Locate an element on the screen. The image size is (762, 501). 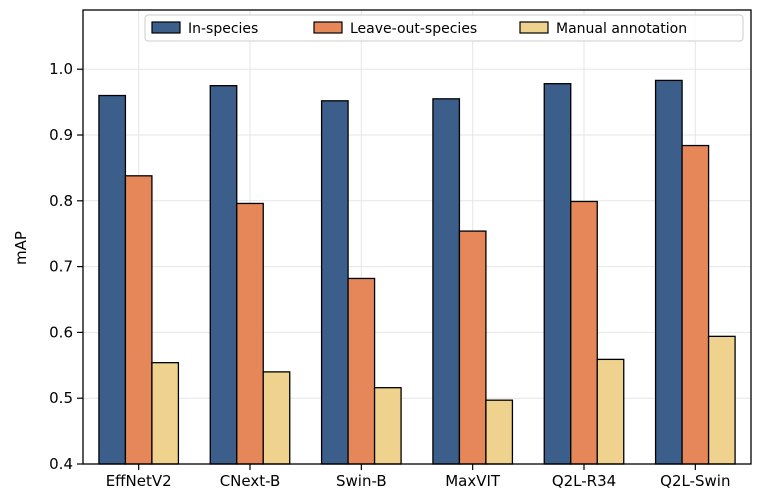
y-tick-label: 1.0 is located at coordinates (61, 69).